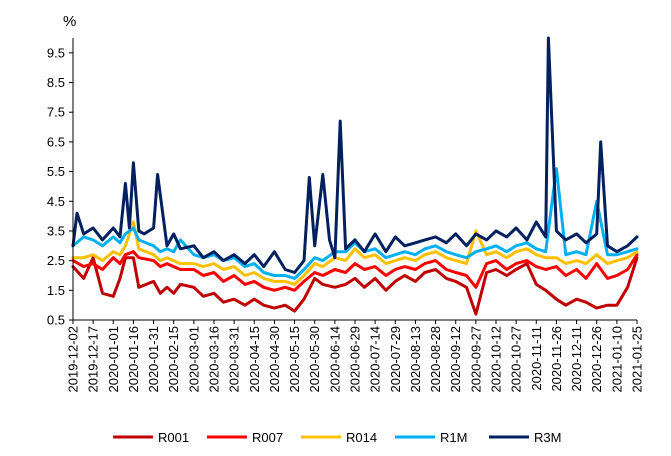 Image resolution: width=671 pixels, height=456 pixels. Describe the element at coordinates (435, 359) in the screenshot. I see `x-tick-label: 2020-08-28` at that location.